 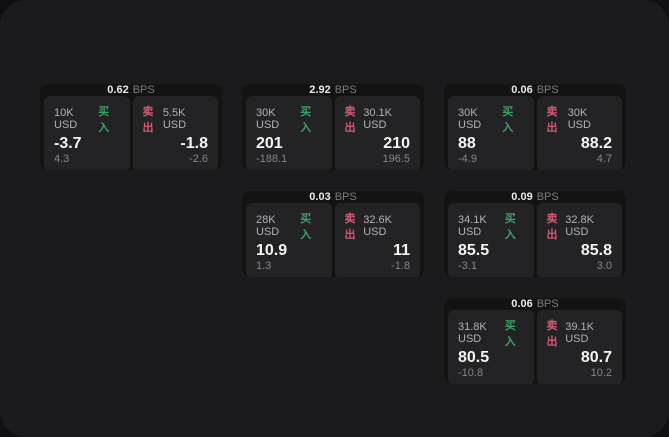 What do you see at coordinates (596, 250) in the screenshot?
I see `sell-price: 85.8` at bounding box center [596, 250].